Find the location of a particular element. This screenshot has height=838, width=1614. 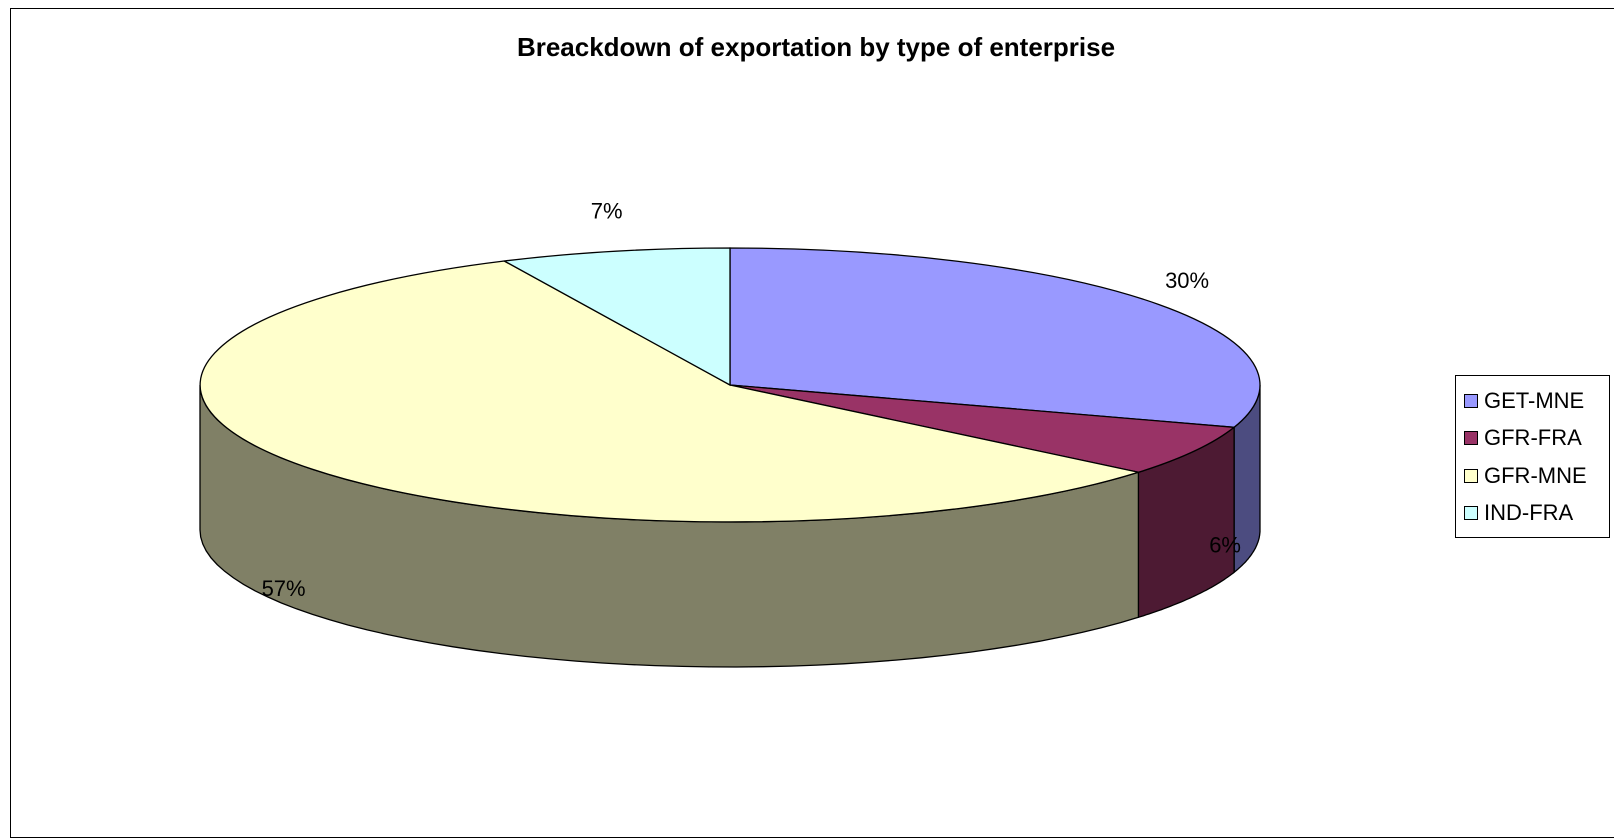

legend-item-ind-fra: IND-FRA is located at coordinates (1536, 514).